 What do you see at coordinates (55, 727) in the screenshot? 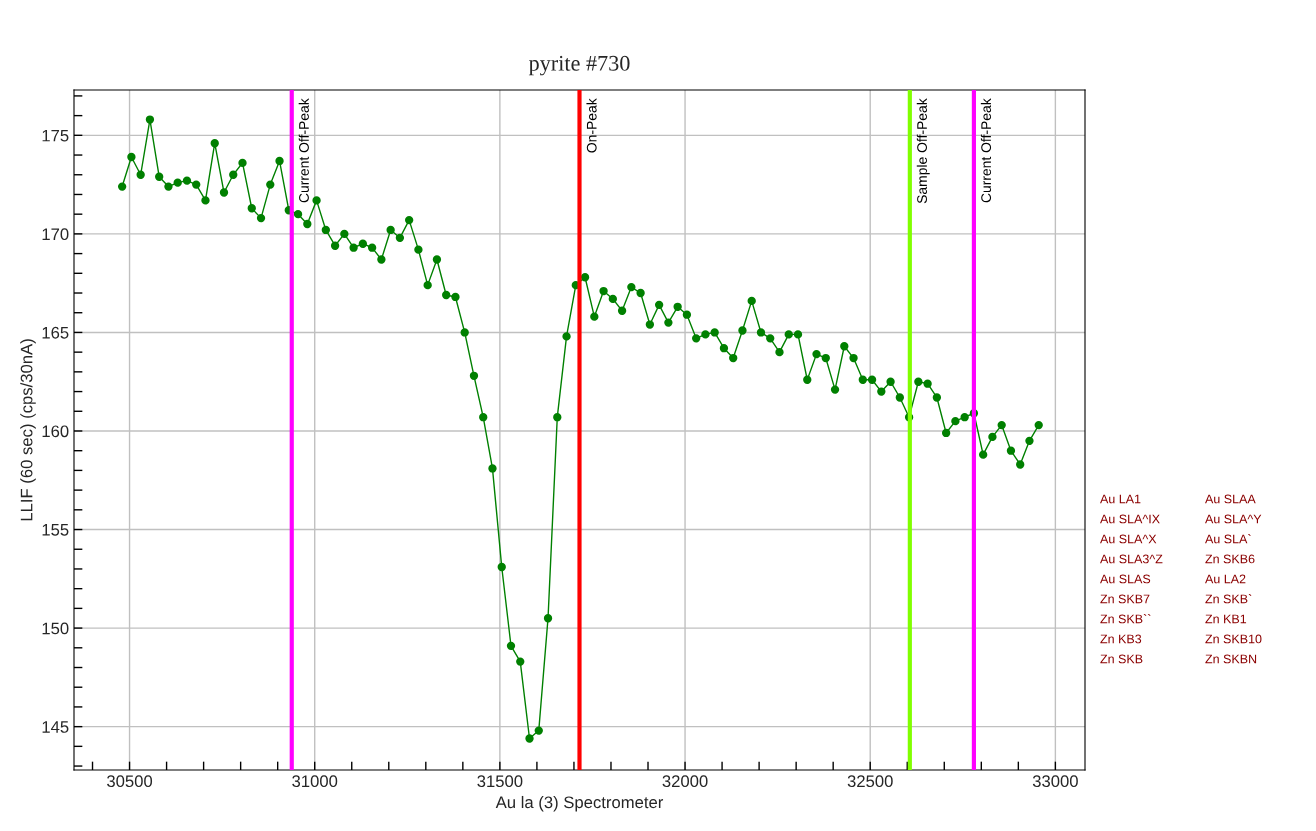
I see `y-tick-label: 145` at bounding box center [55, 727].